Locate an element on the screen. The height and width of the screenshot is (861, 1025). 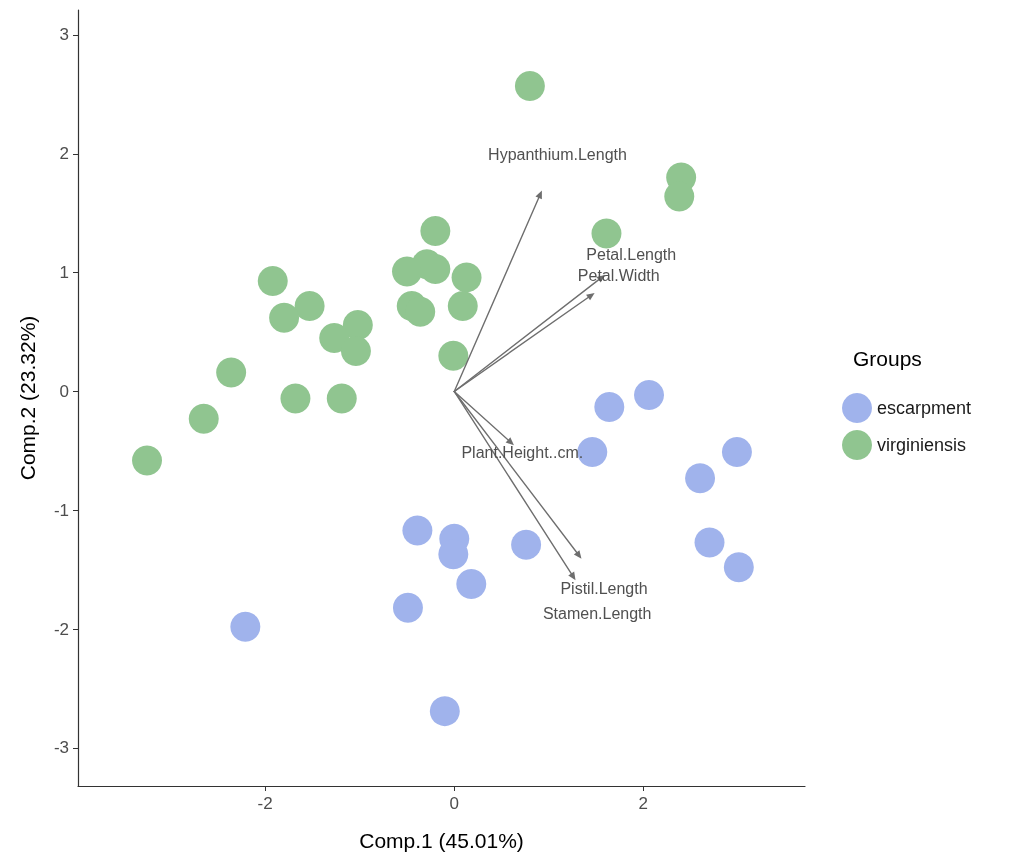
series-label: Pistil.Length is located at coordinates (604, 588).